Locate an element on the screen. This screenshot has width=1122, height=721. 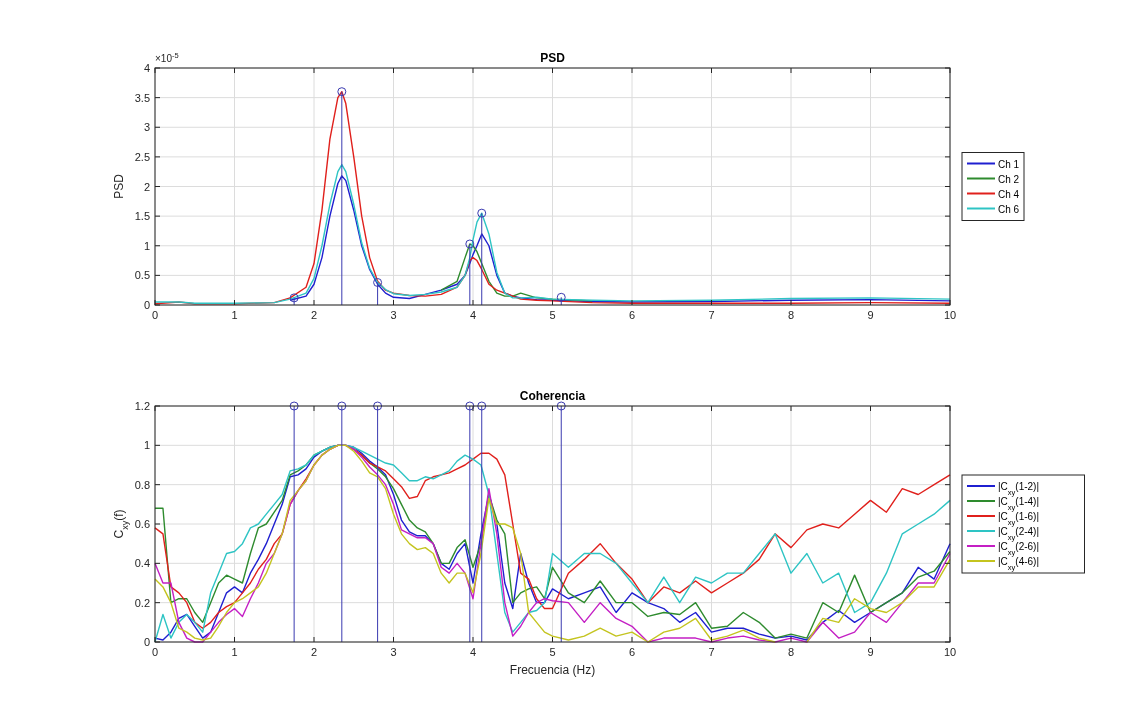
y-tick-label: 1.2 is located at coordinates (142, 406).